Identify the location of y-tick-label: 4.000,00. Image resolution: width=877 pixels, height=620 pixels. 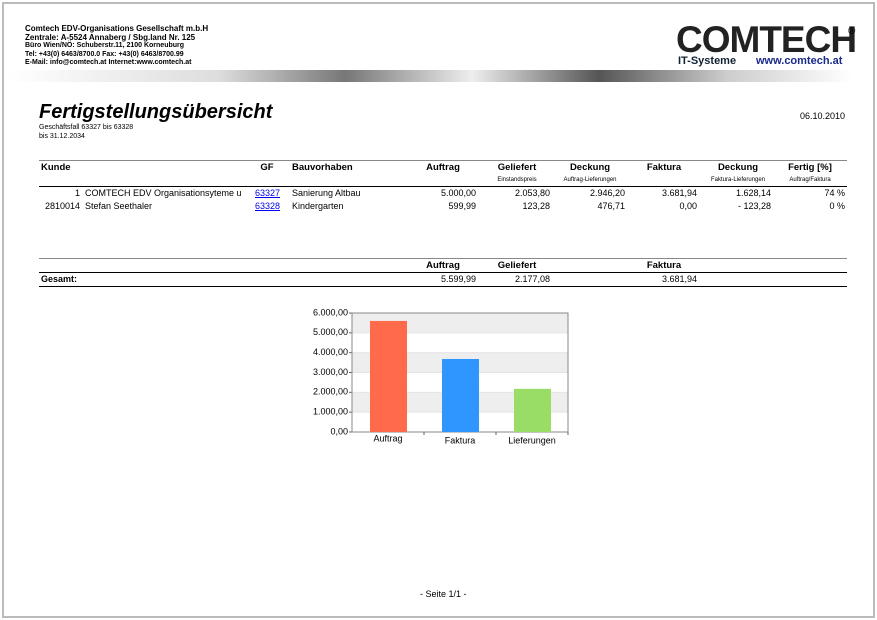
(330, 352).